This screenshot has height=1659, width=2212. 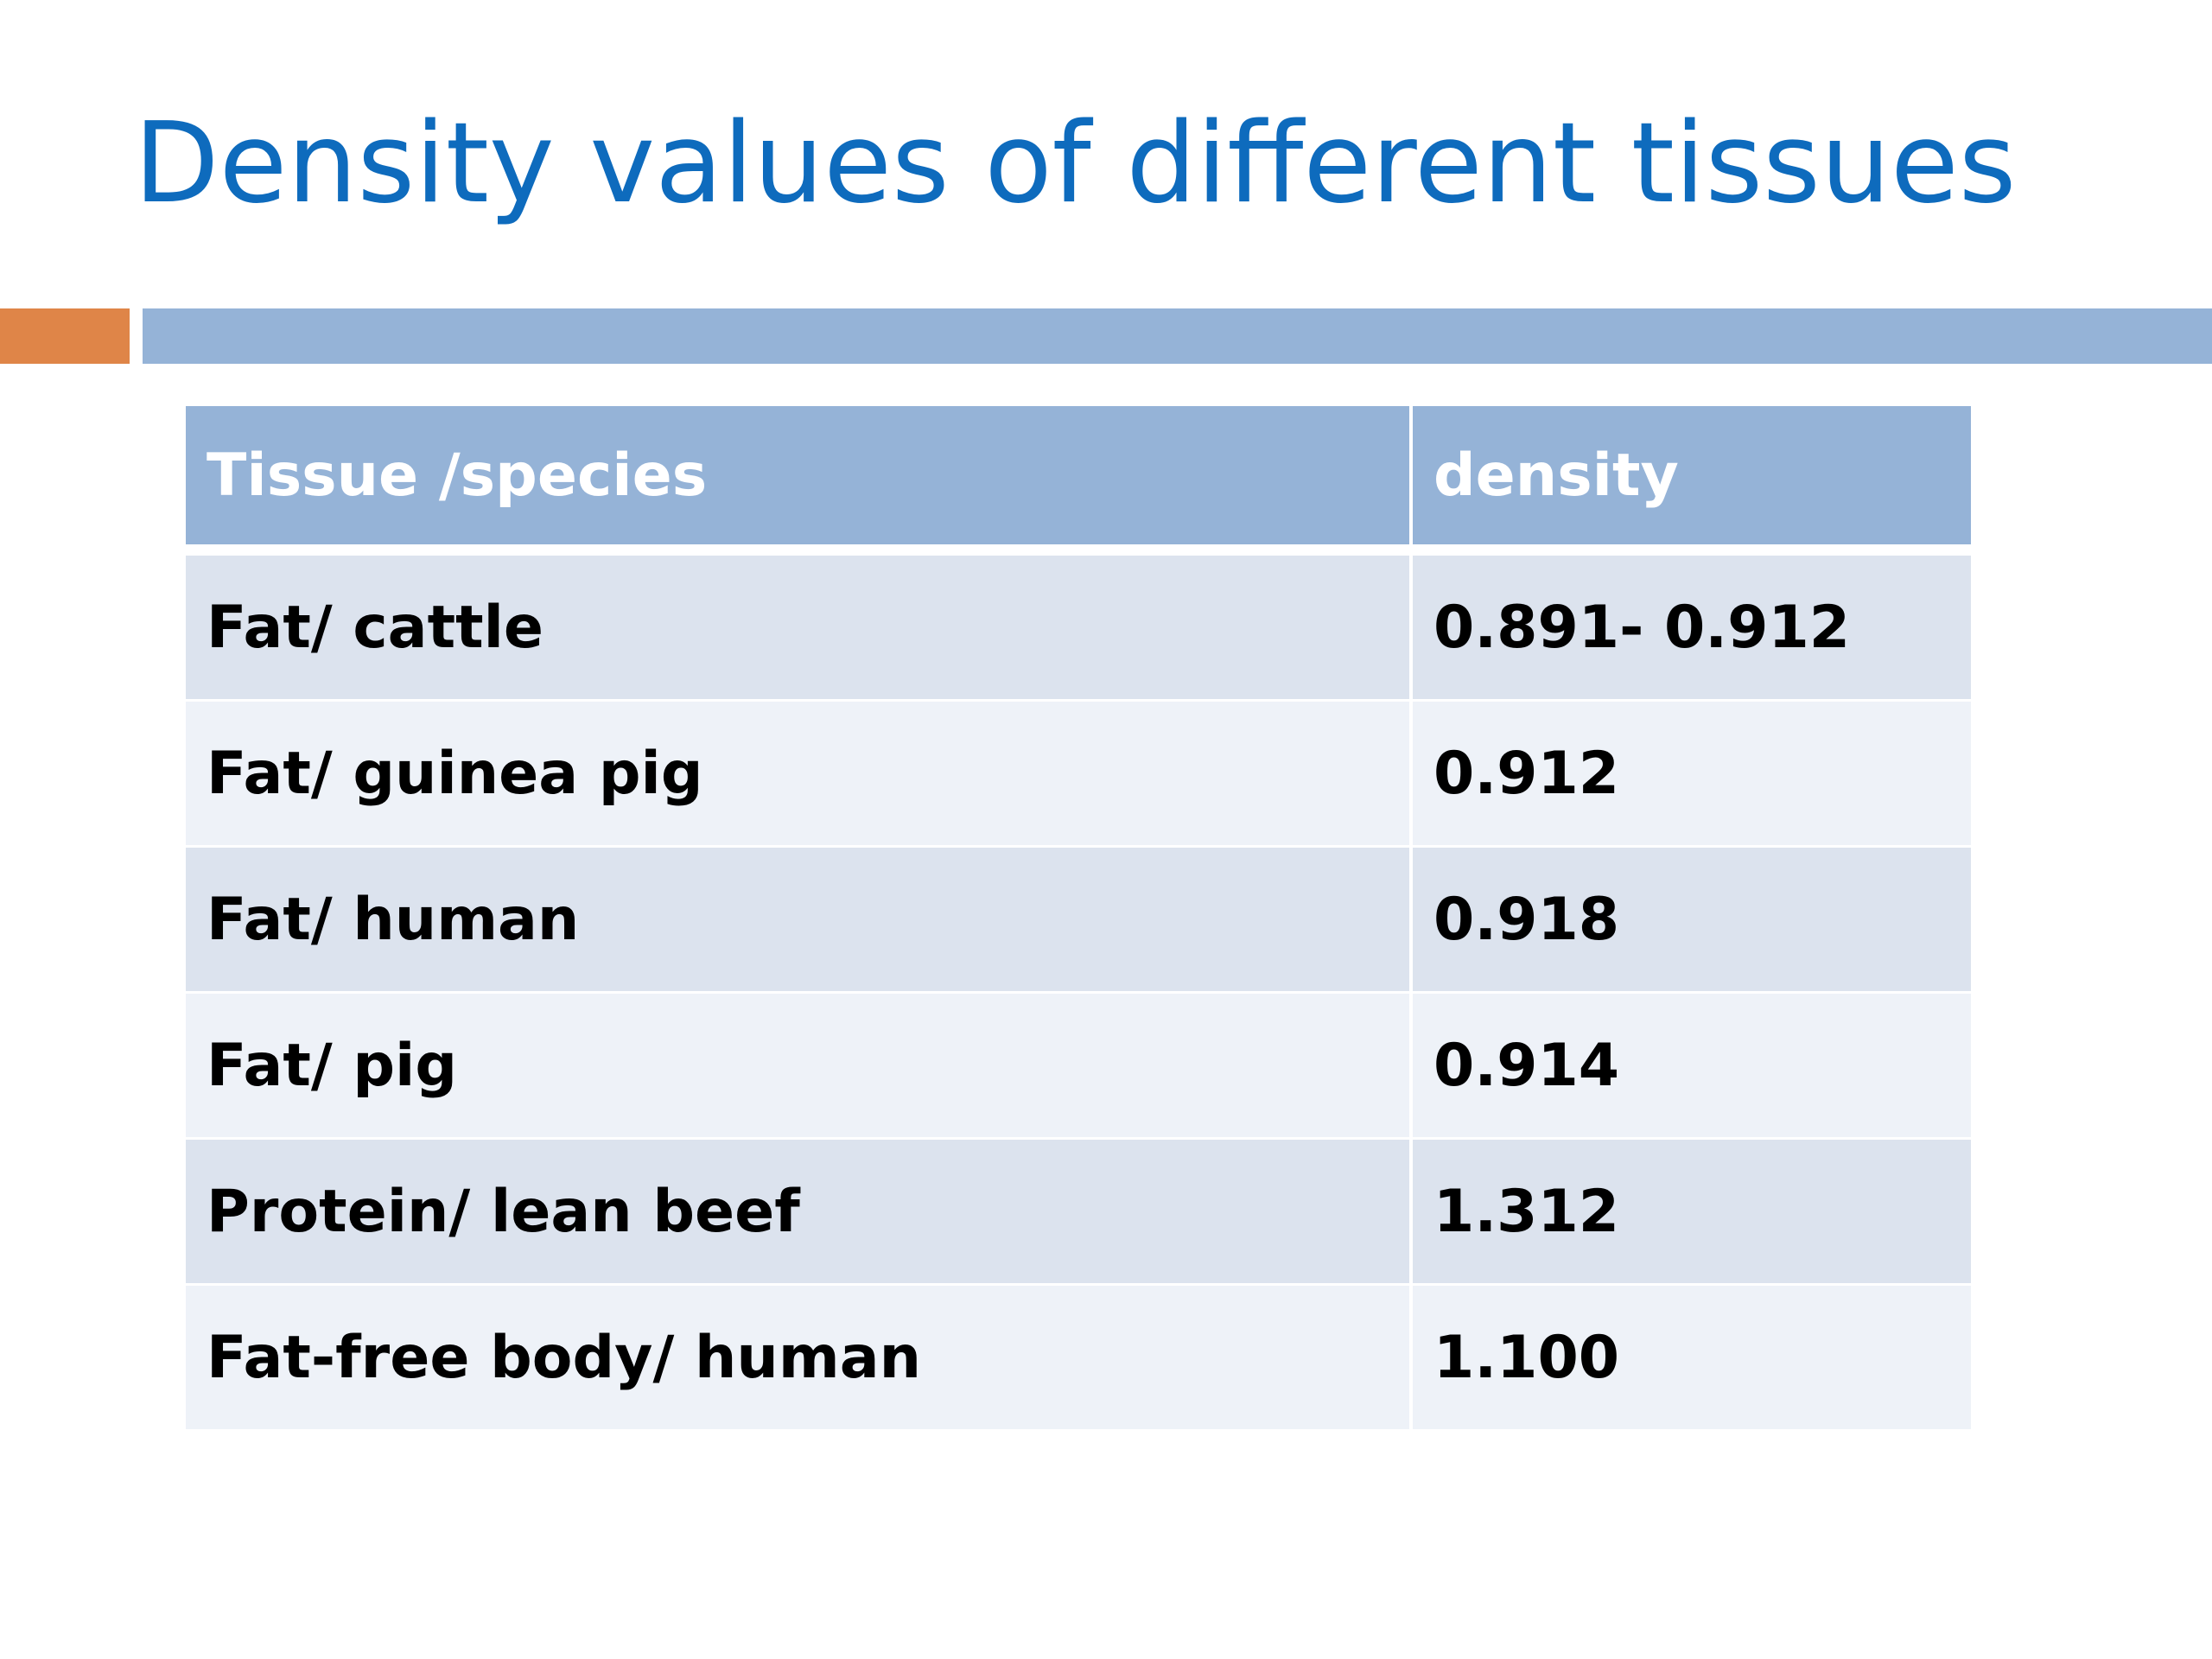 I want to click on table-row: Fat/ human 0.918, so click(x=1078, y=918).